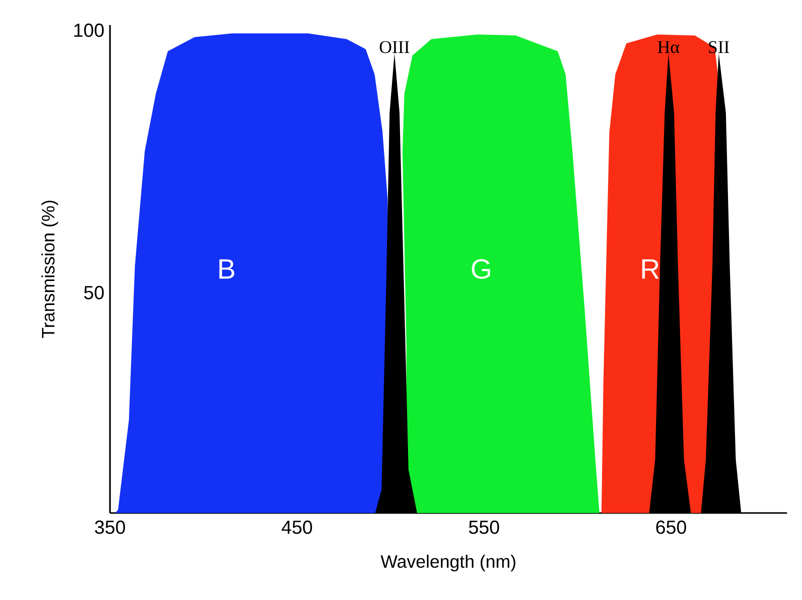 This screenshot has height=600, width=802. What do you see at coordinates (110, 527) in the screenshot?
I see `x-tick-label: 350` at bounding box center [110, 527].